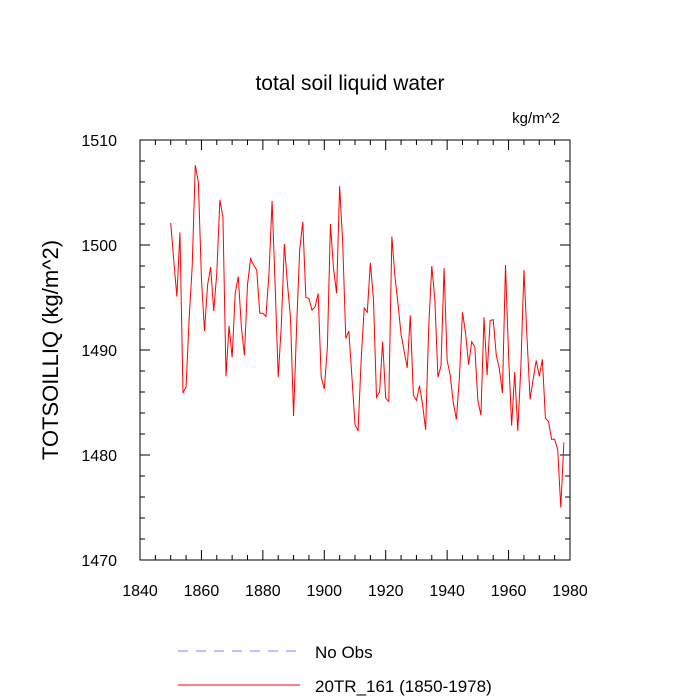 The height and width of the screenshot is (700, 700). Describe the element at coordinates (386, 591) in the screenshot. I see `x-tick-label: 1920` at that location.